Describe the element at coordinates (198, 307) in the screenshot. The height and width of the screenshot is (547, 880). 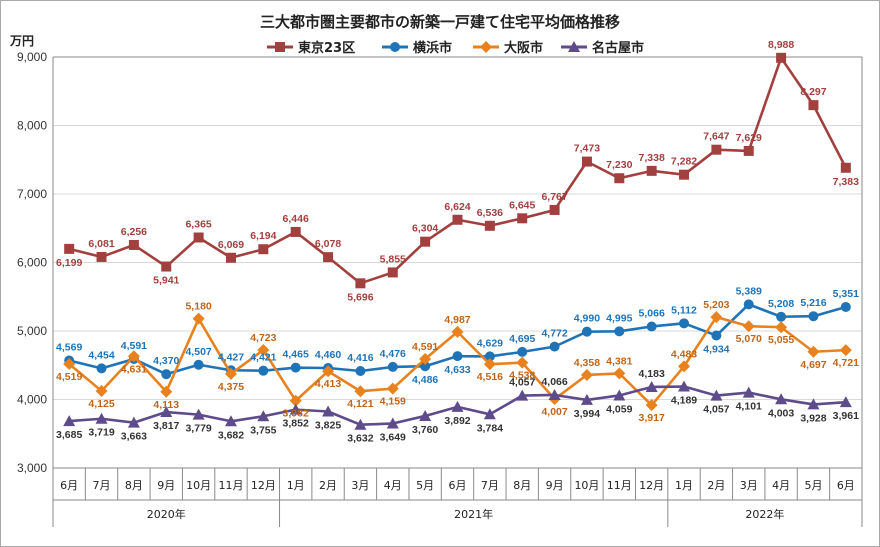
I see `data-label: 5,180` at that location.